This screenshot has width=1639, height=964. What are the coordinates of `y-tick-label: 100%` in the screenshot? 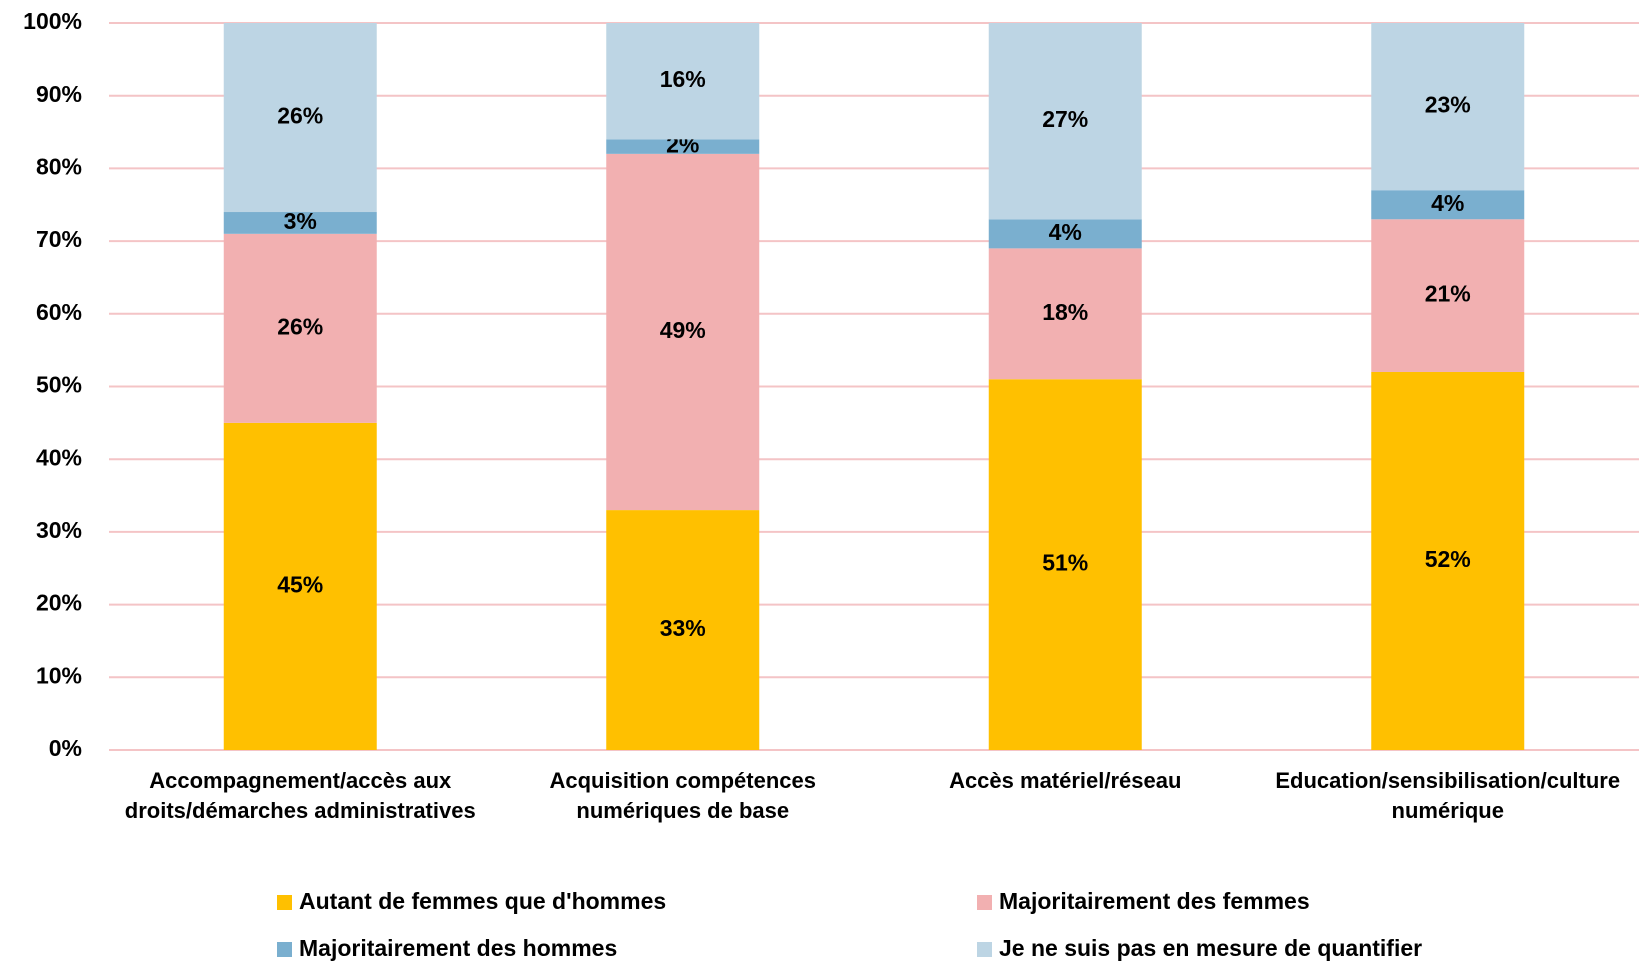 It's located at (52, 21).